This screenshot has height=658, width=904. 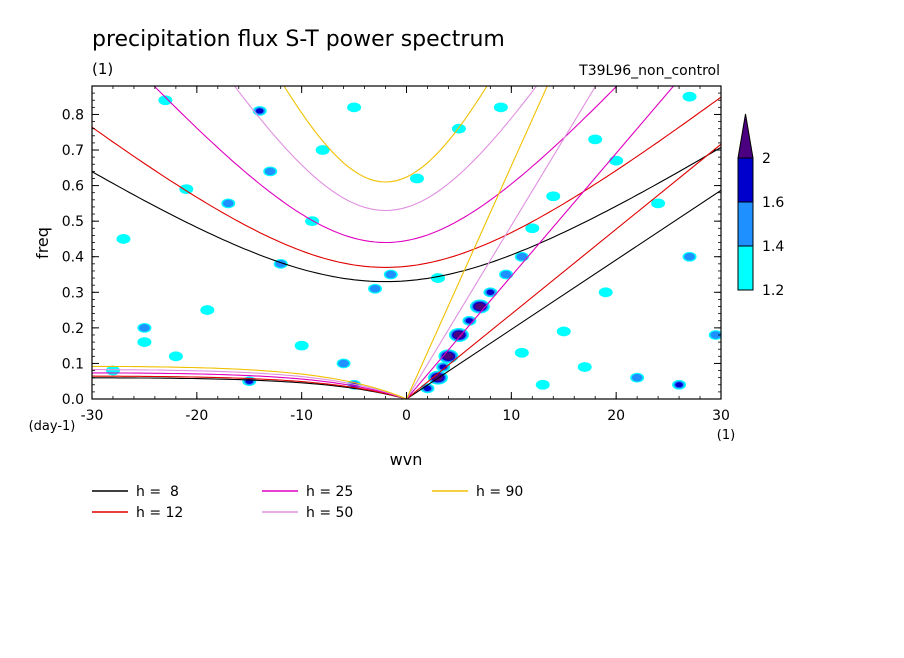 I want to click on units-label: (1), so click(x=102, y=69).